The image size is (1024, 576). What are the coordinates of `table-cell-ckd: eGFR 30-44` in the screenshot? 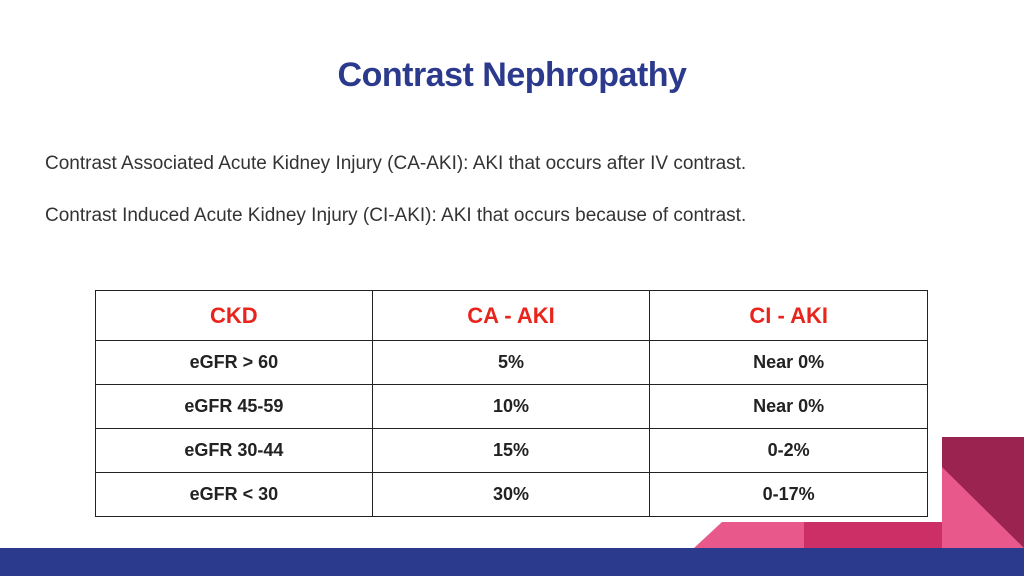 It's located at (234, 450).